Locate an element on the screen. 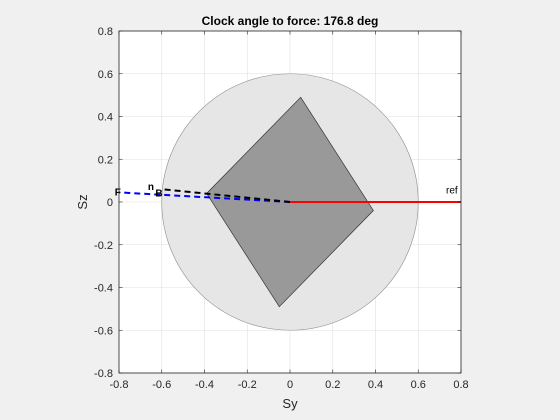 The height and width of the screenshot is (420, 560). y-tick-label: 0.6 is located at coordinates (105, 75).